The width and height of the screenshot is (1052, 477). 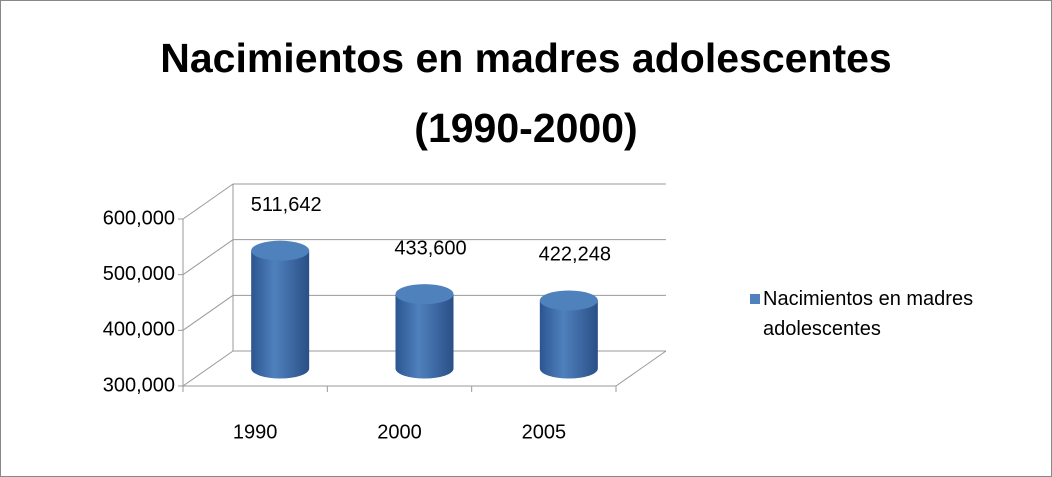 I want to click on x-tick-label: 2005, so click(x=544, y=432).